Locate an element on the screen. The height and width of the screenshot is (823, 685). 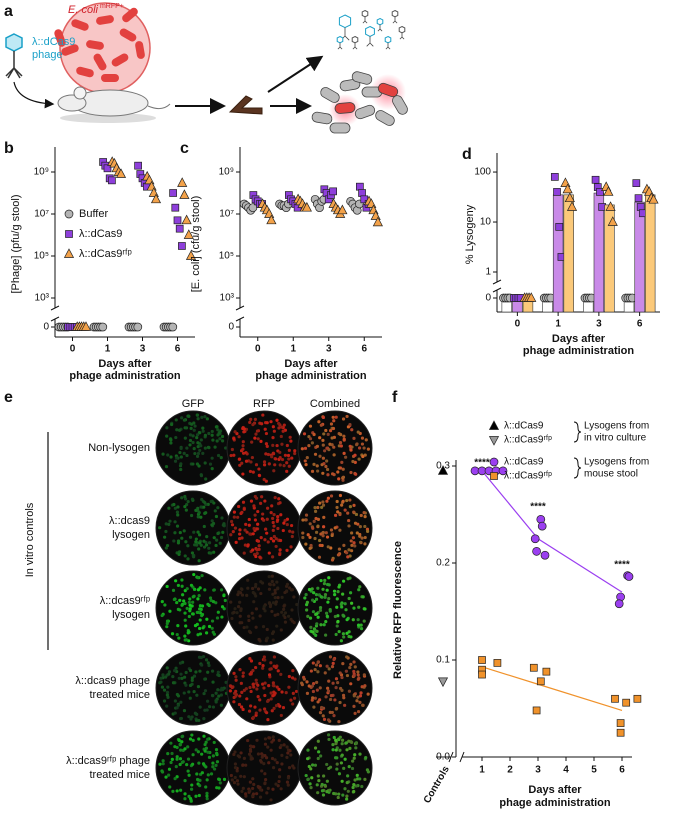
mouse is located at coordinates (114, 104).